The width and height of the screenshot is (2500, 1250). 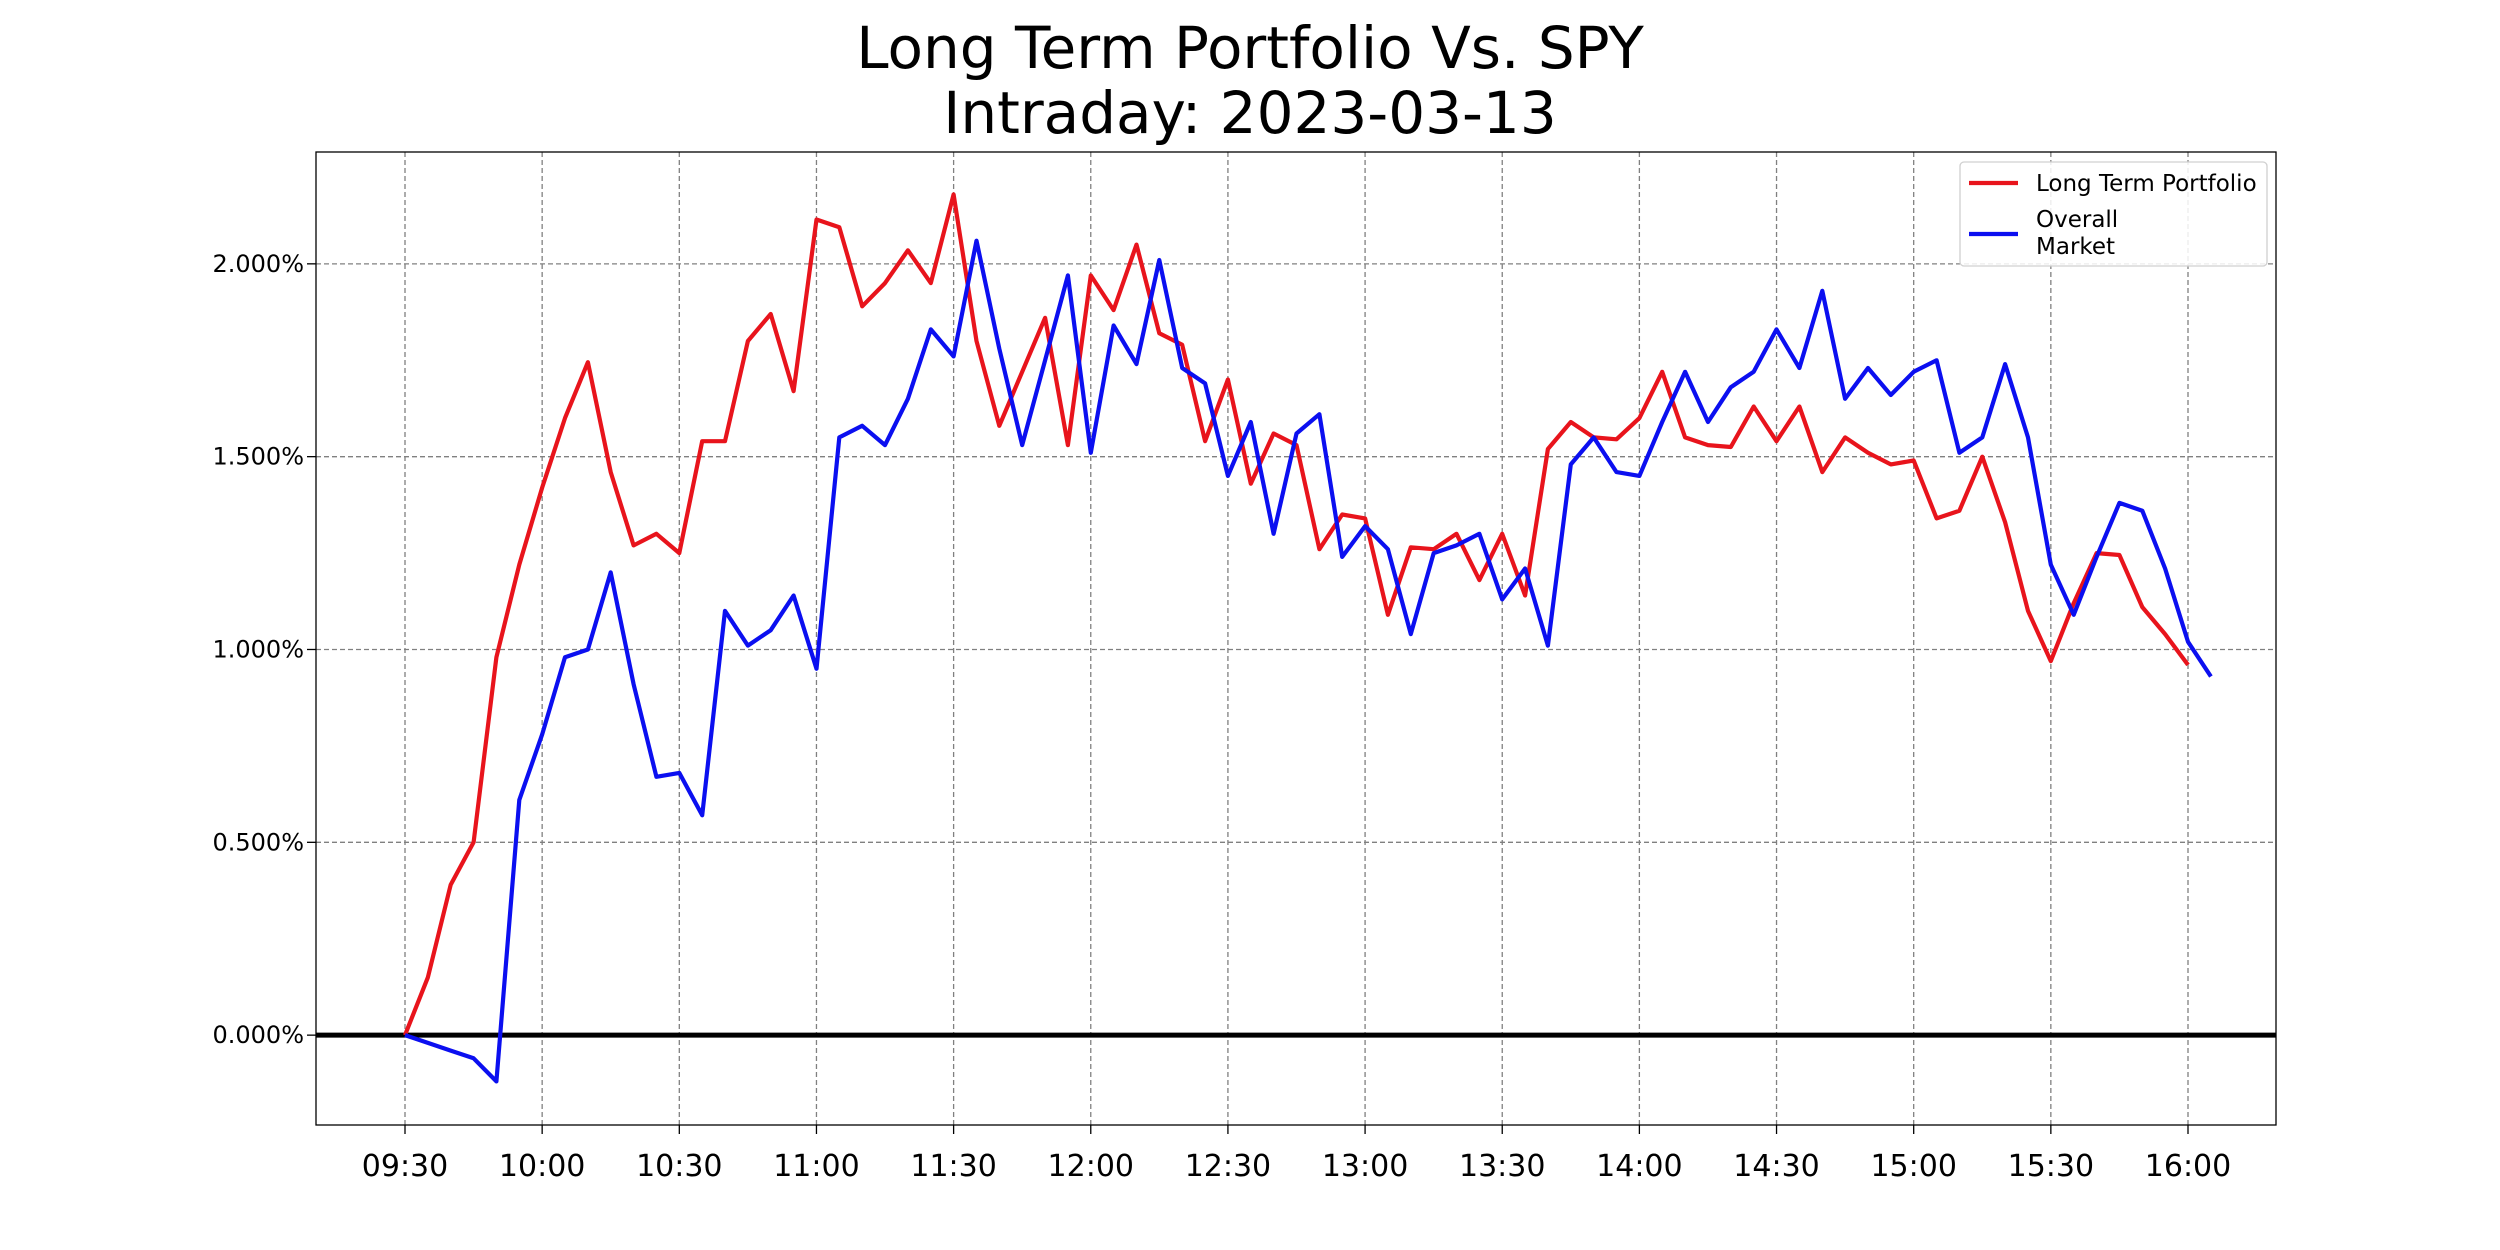 I want to click on x-tick-label: 15:30, so click(x=2051, y=1166).